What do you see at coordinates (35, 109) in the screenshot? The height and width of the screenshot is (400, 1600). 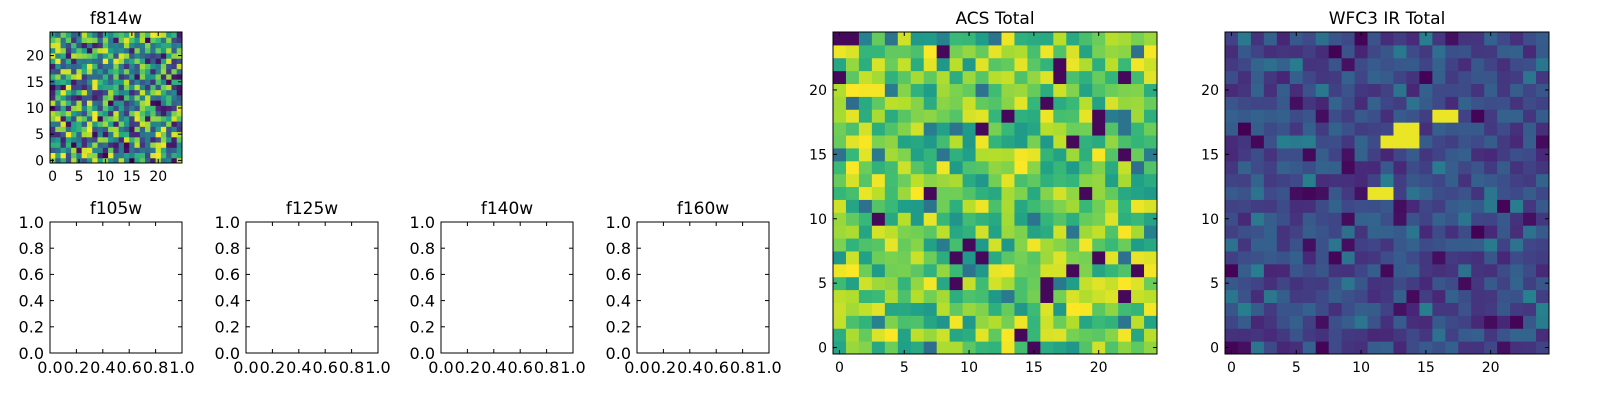 I see `y-tick-label: 10` at bounding box center [35, 109].